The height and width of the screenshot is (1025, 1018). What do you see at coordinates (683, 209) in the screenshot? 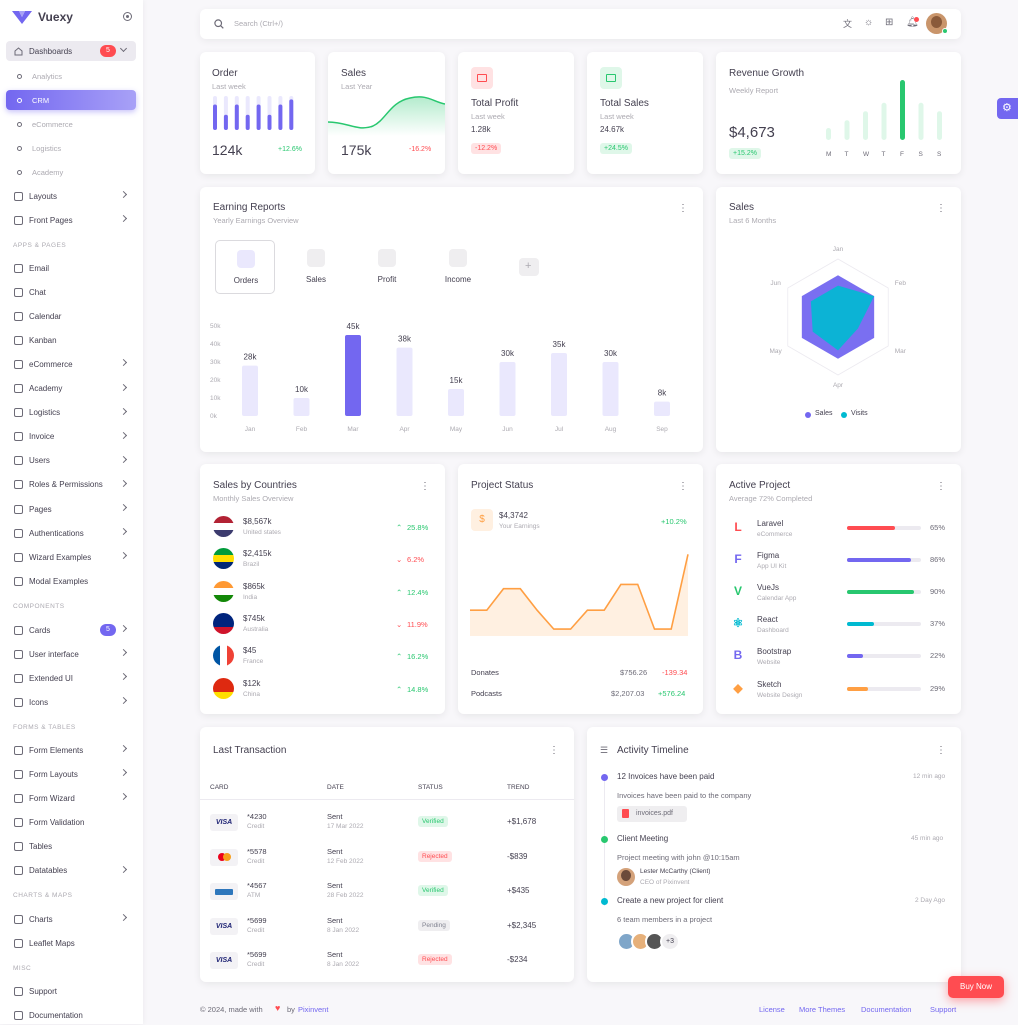
I see `earning-menu-icon` at bounding box center [683, 209].